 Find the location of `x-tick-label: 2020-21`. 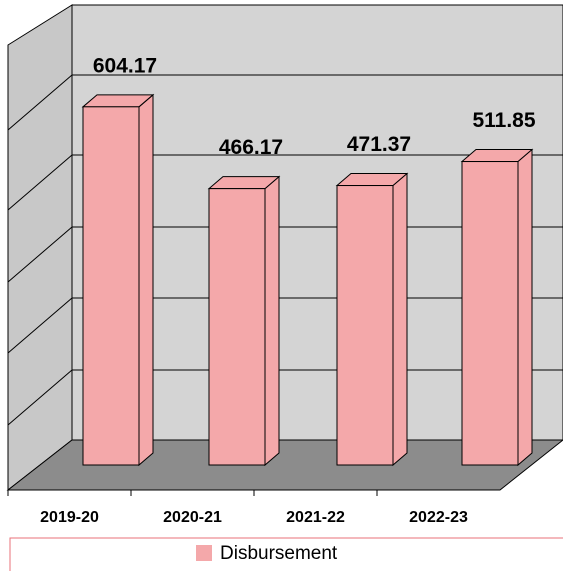

x-tick-label: 2020-21 is located at coordinates (192, 517).